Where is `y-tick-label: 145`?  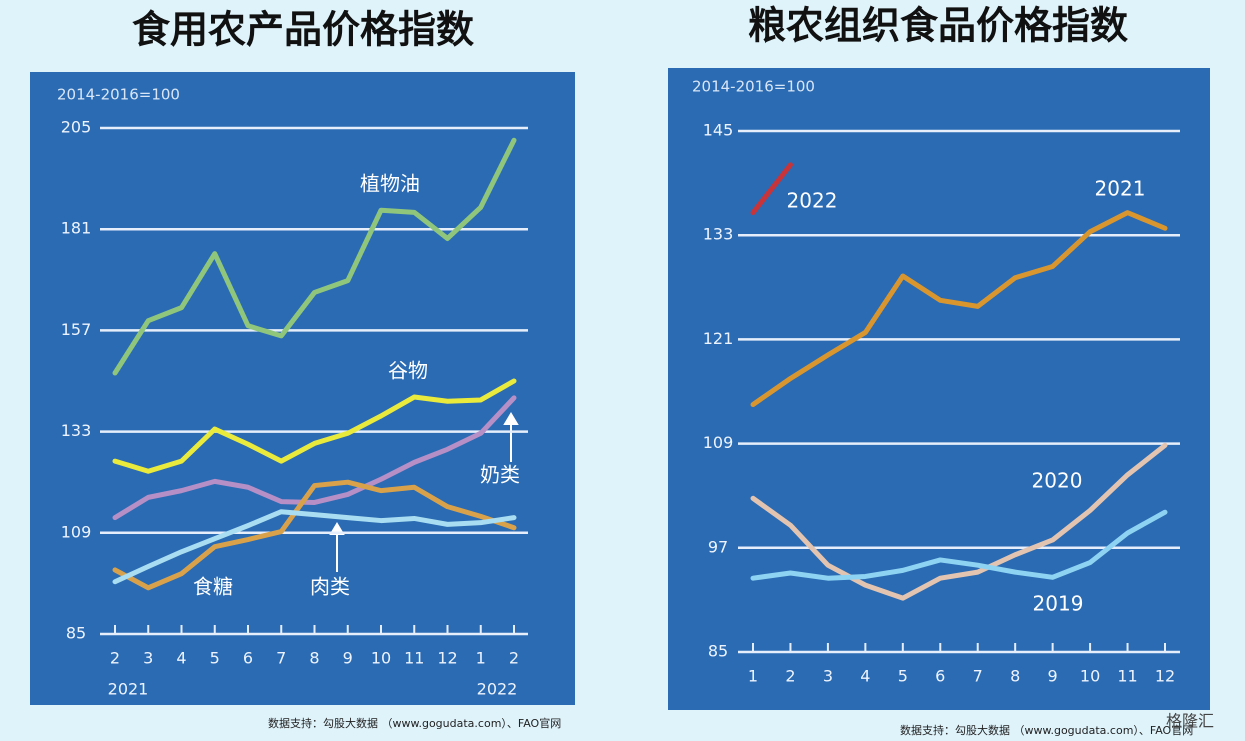 y-tick-label: 145 is located at coordinates (718, 130).